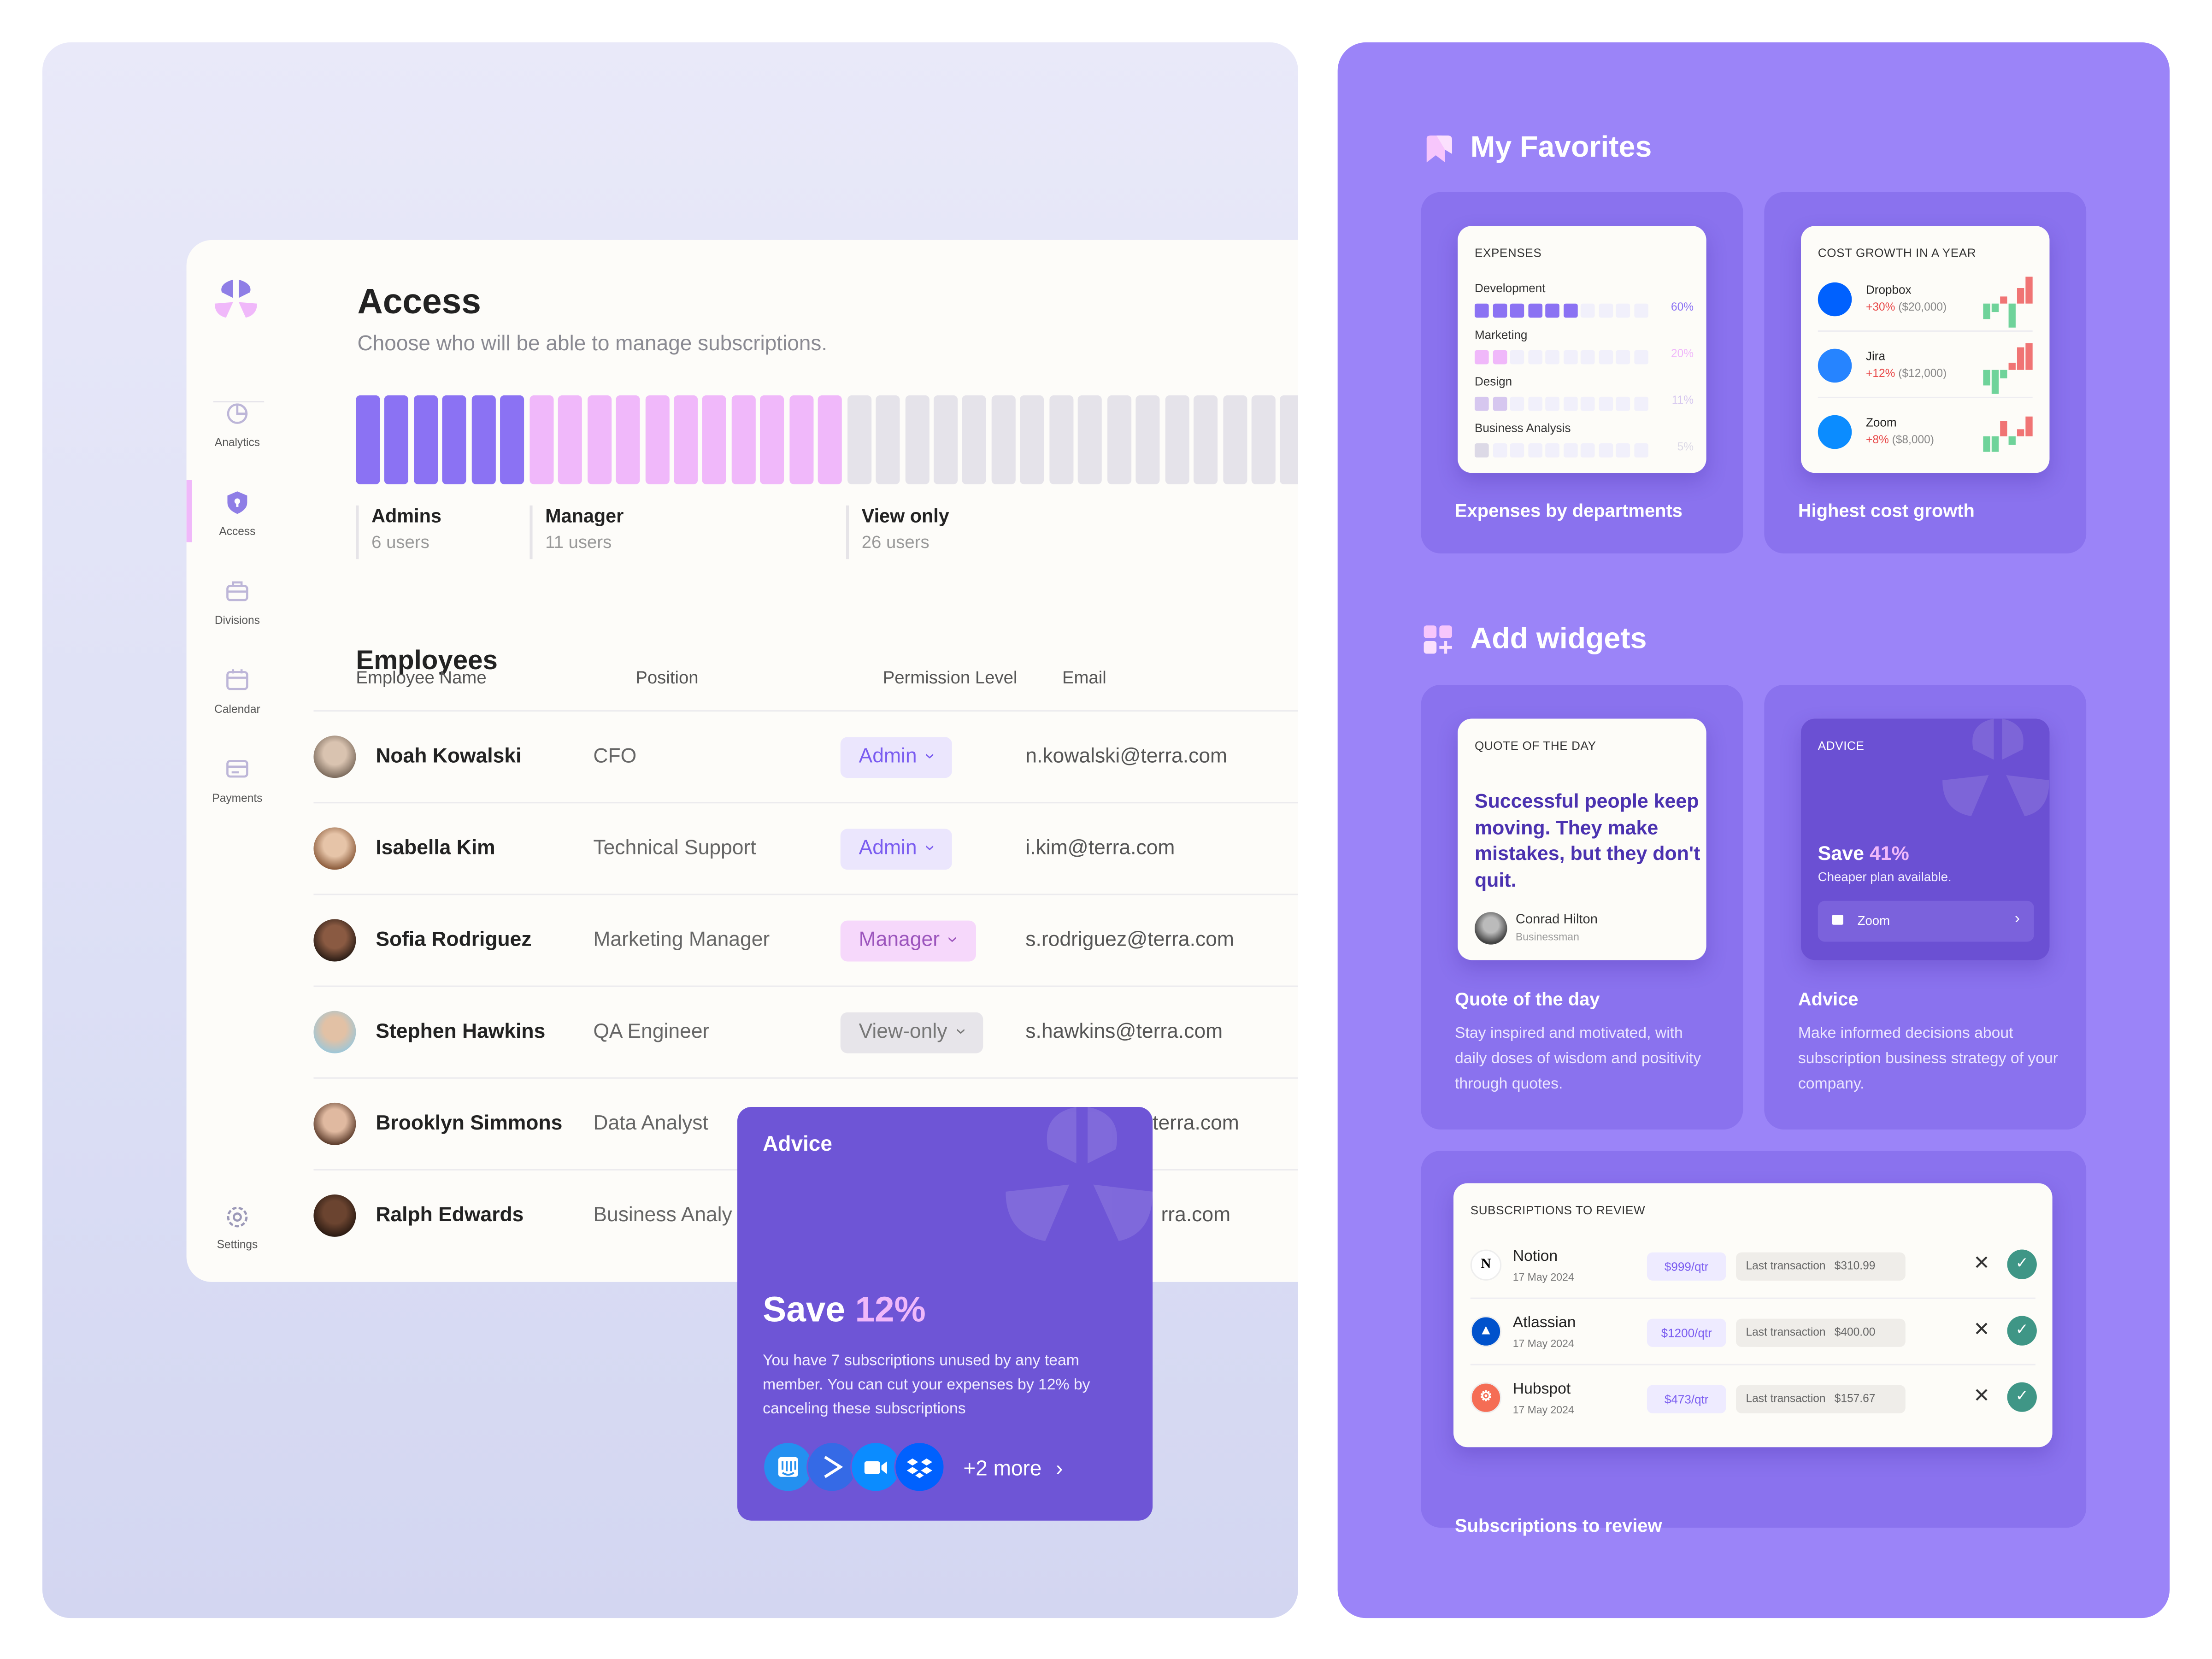 This screenshot has height=1659, width=2212. I want to click on app-name: Jira, so click(1875, 355).